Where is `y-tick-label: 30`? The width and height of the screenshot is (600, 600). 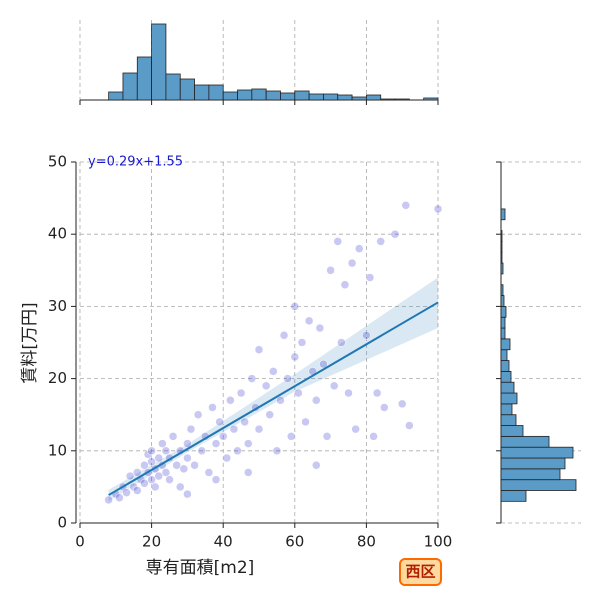
y-tick-label: 30 is located at coordinates (57, 306).